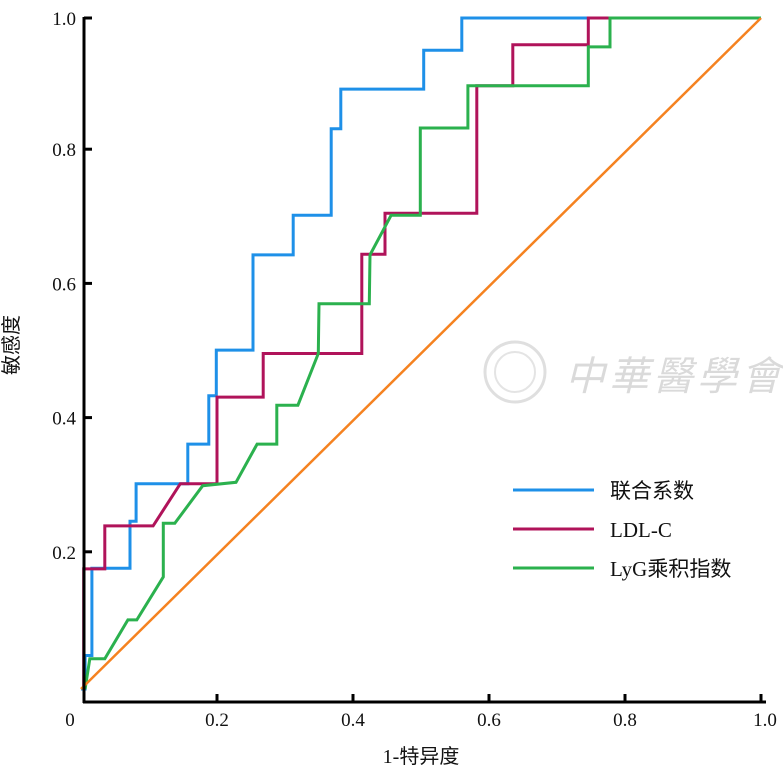 The height and width of the screenshot is (769, 783). I want to click on x-tick-label: 1.0, so click(765, 720).